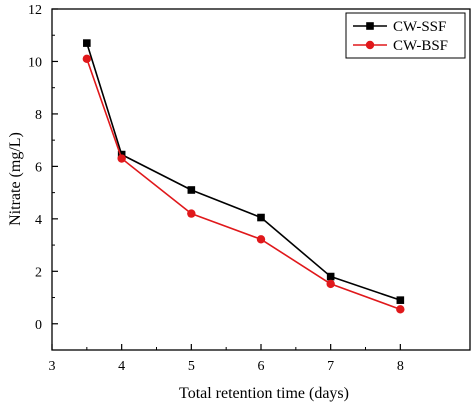 This screenshot has width=474, height=405. What do you see at coordinates (370, 26) in the screenshot?
I see `legend-marker-cw-ssf` at bounding box center [370, 26].